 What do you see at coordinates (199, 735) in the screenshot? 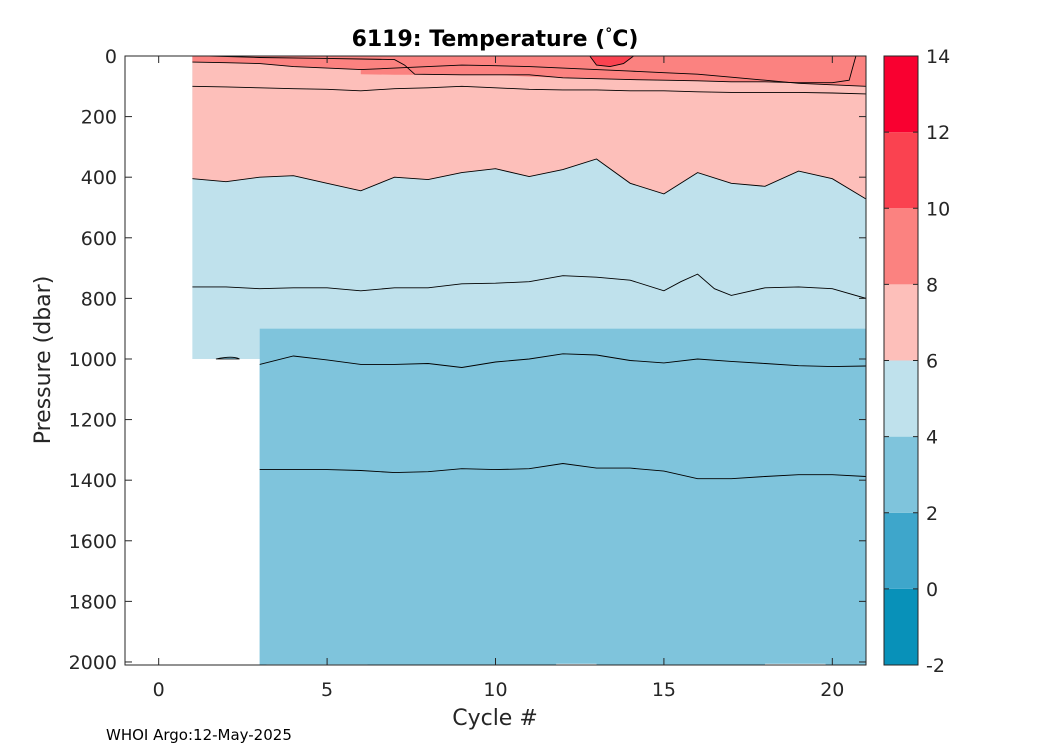
I see `footer-source-date: WHOI Argo:12-May-2025` at bounding box center [199, 735].